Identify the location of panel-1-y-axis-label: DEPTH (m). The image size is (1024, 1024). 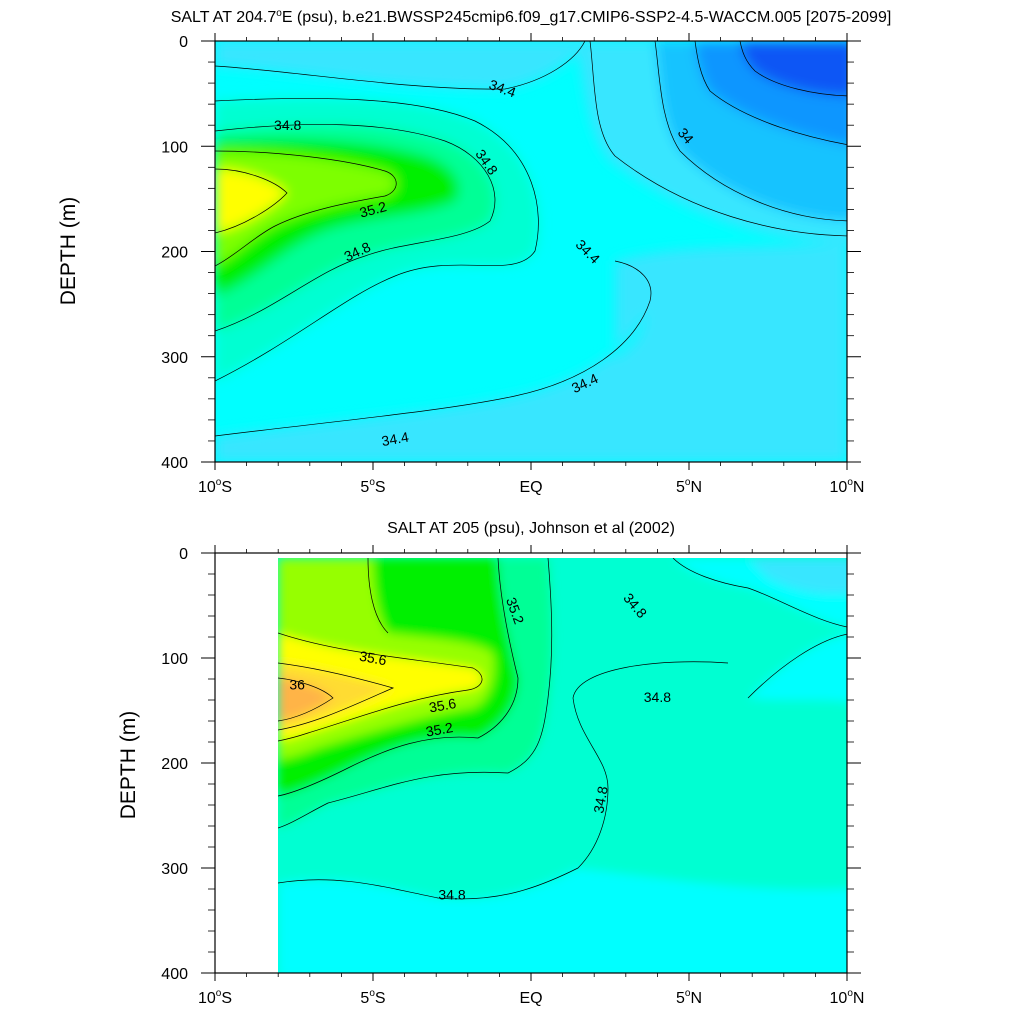
(68, 251).